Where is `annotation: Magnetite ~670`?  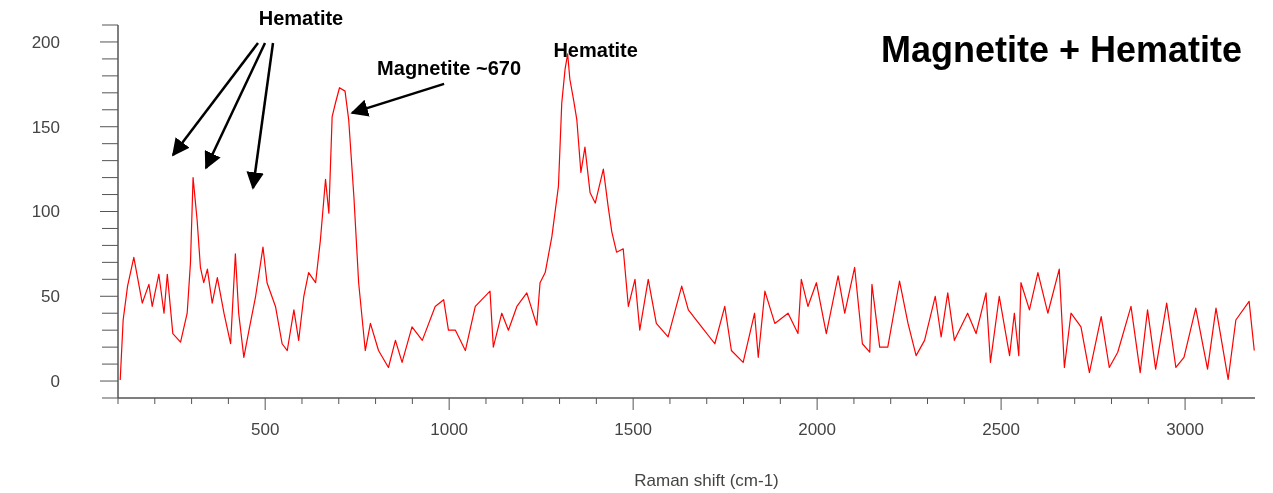
annotation: Magnetite ~670 is located at coordinates (449, 67).